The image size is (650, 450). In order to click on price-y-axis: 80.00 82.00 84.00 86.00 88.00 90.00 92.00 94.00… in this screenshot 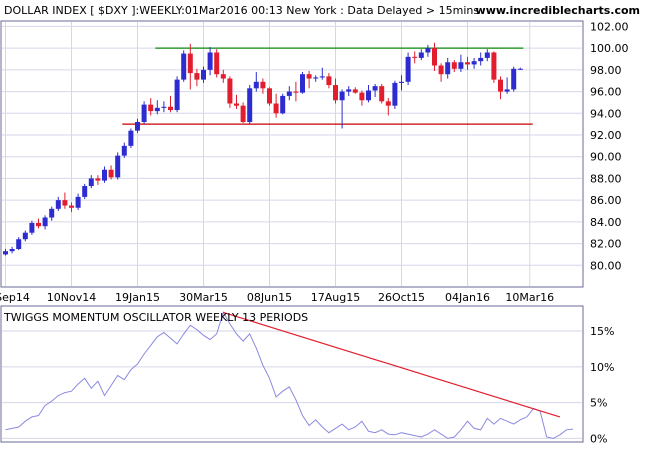, I will do `click(609, 146)`.